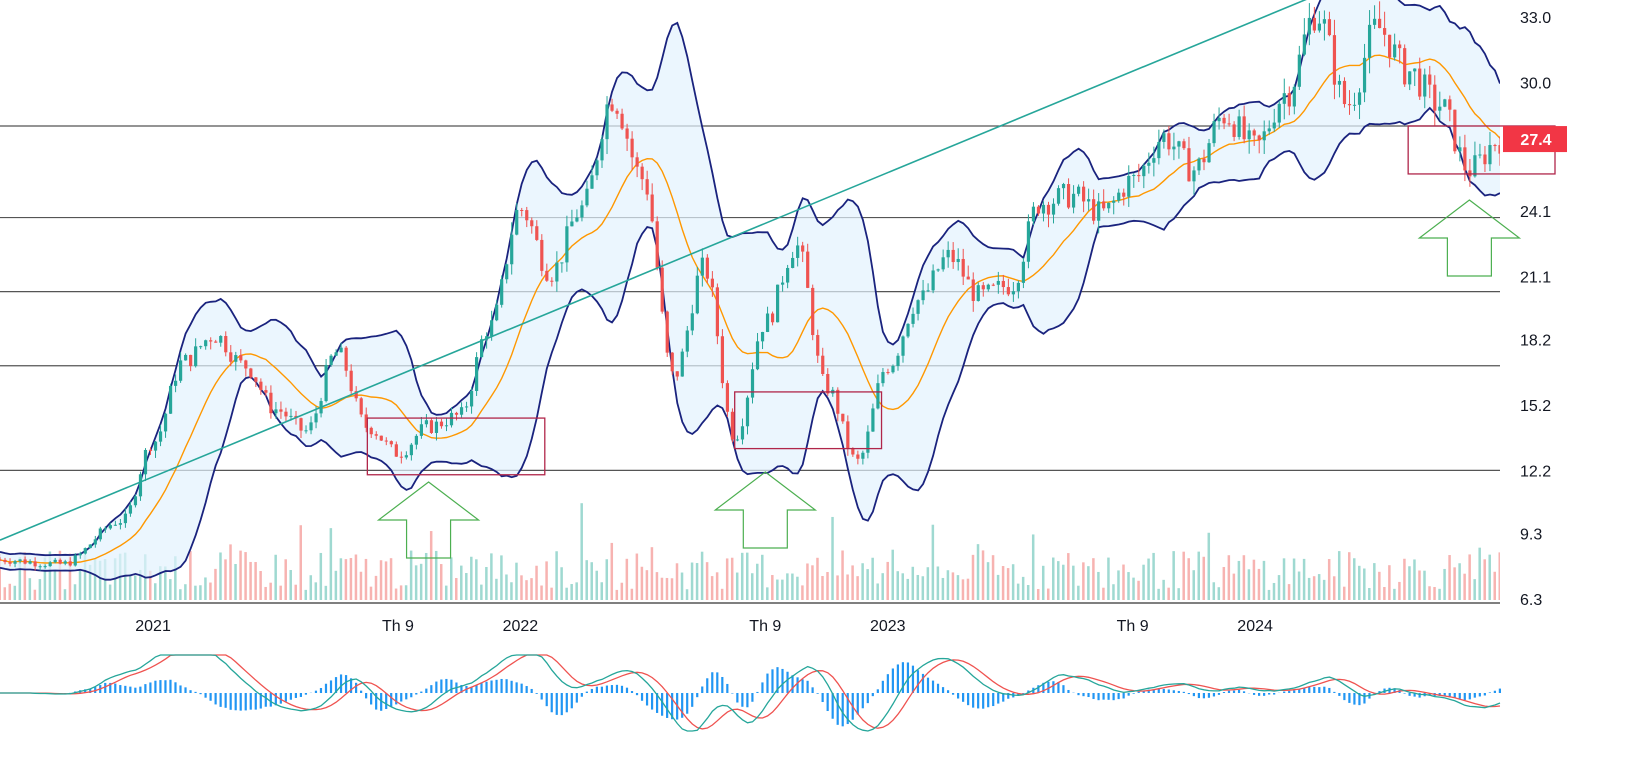 This screenshot has width=1647, height=758. What do you see at coordinates (1535, 18) in the screenshot?
I see `y-tick-label: 33.0` at bounding box center [1535, 18].